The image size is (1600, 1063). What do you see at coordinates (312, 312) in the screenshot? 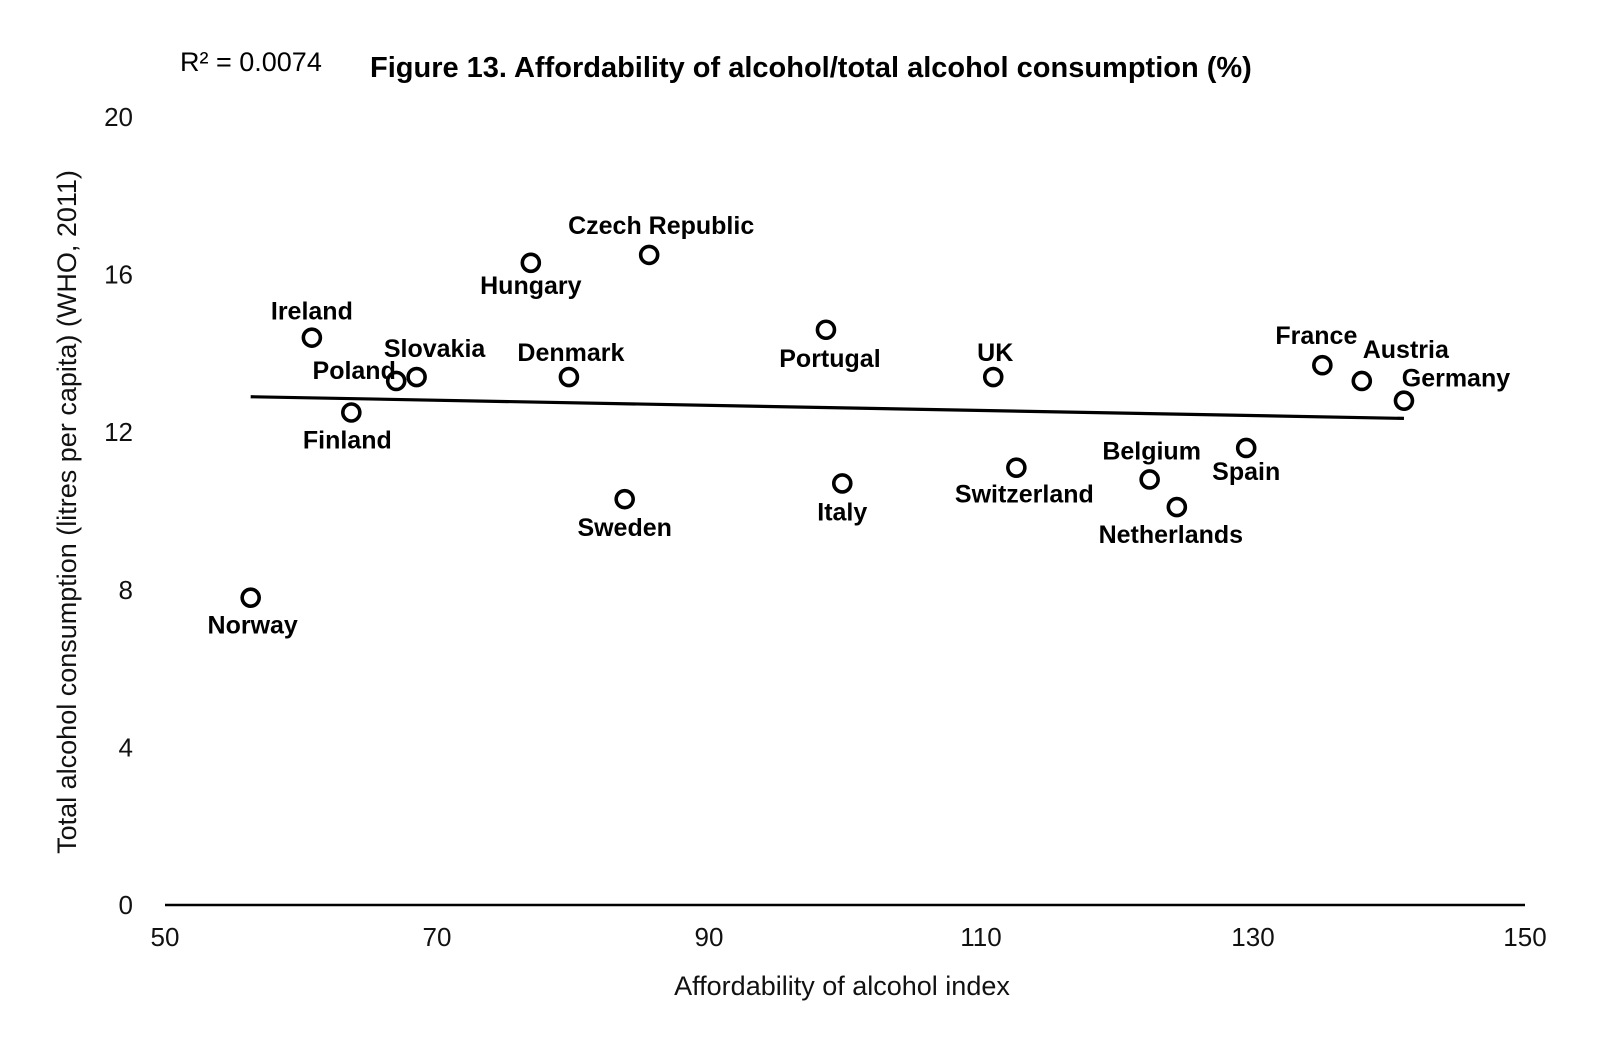
I see `data-label-ireland: Ireland` at bounding box center [312, 312].